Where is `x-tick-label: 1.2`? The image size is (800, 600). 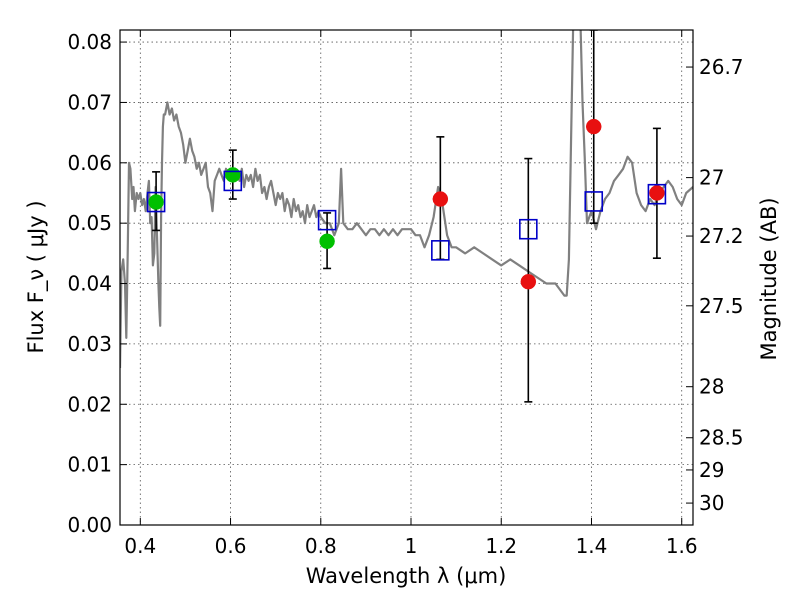
x-tick-label: 1.2 is located at coordinates (501, 546).